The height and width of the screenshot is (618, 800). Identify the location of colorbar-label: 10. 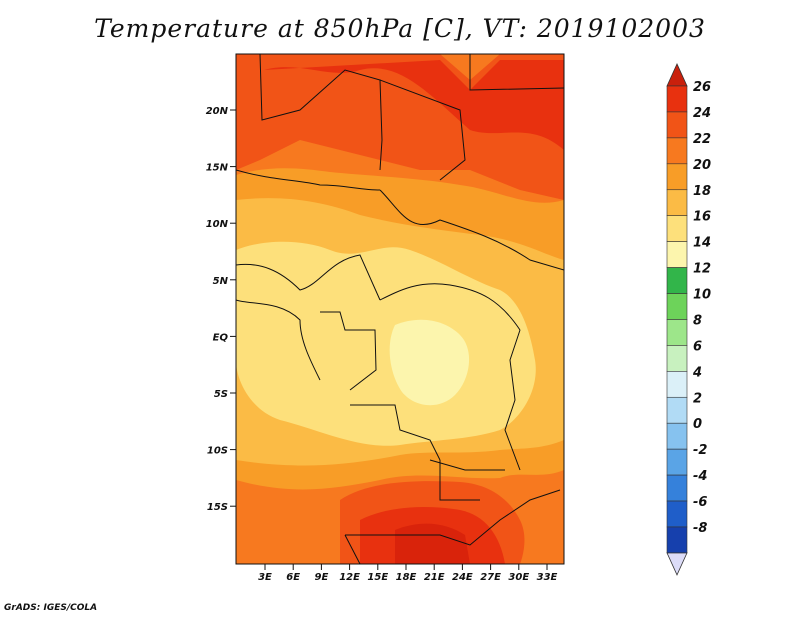
(702, 295).